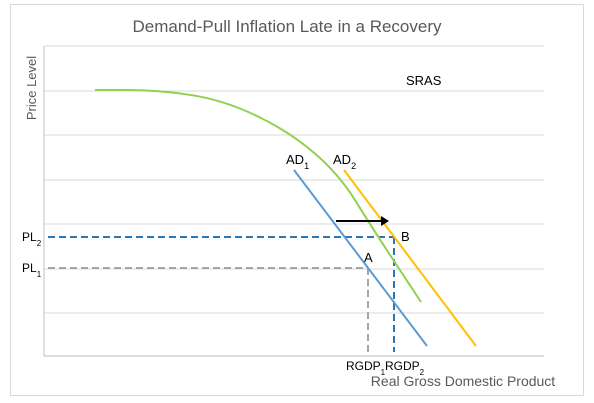  What do you see at coordinates (287, 26) in the screenshot?
I see `chart-title: Demand-Pull Inflation Late in a Recovery` at bounding box center [287, 26].